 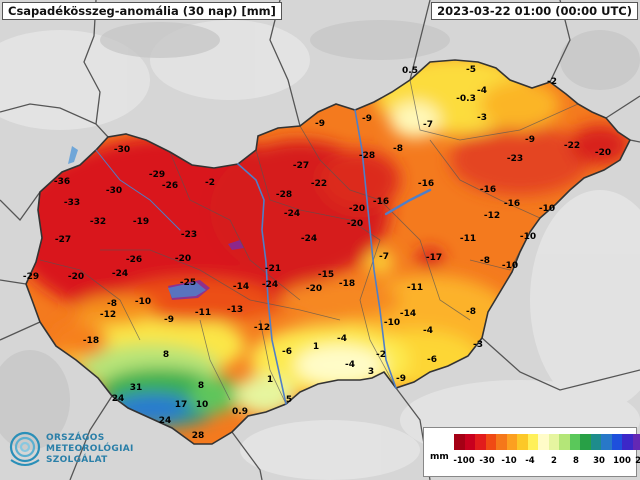 What do you see at coordinates (546, 462) in the screenshot?
I see `legend-ticks: -100 -30 -10 -4 2 8 30 100 250` at bounding box center [546, 462].